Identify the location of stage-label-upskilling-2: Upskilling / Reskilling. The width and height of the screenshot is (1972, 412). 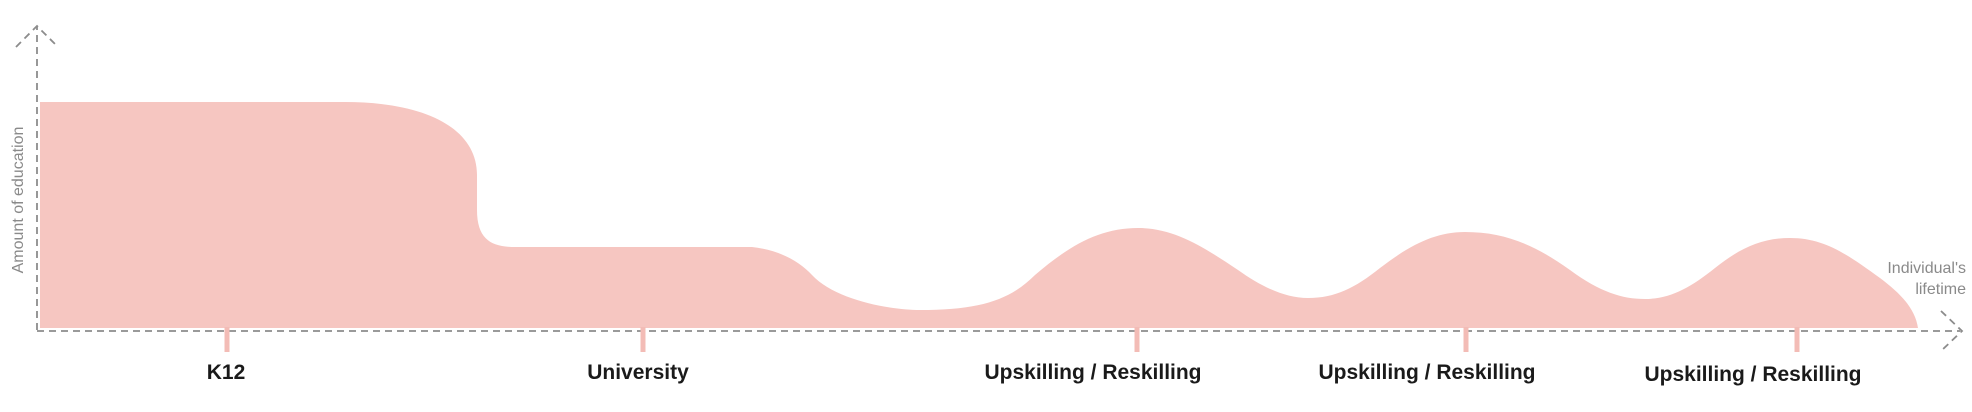
(1426, 372).